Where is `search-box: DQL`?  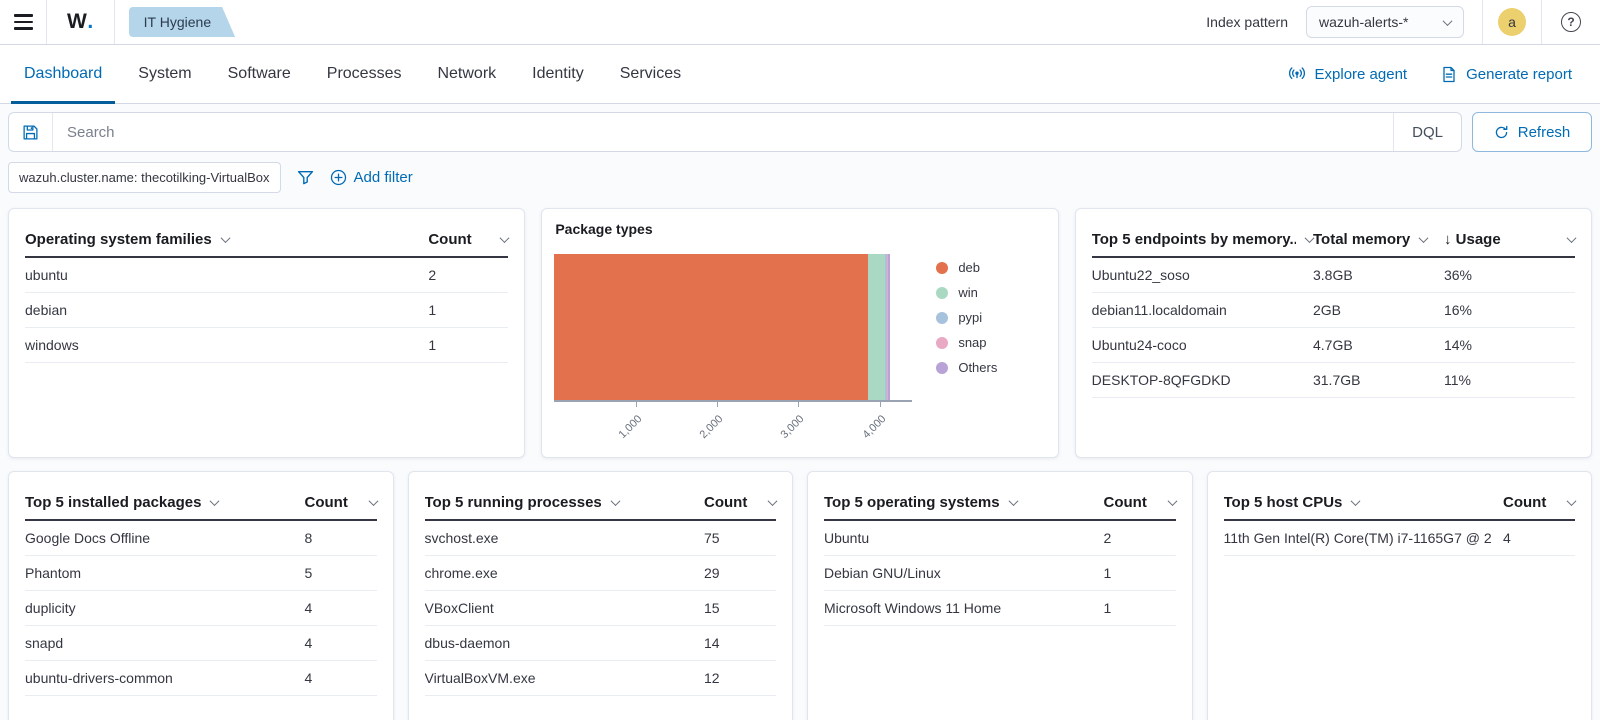 search-box: DQL is located at coordinates (735, 132).